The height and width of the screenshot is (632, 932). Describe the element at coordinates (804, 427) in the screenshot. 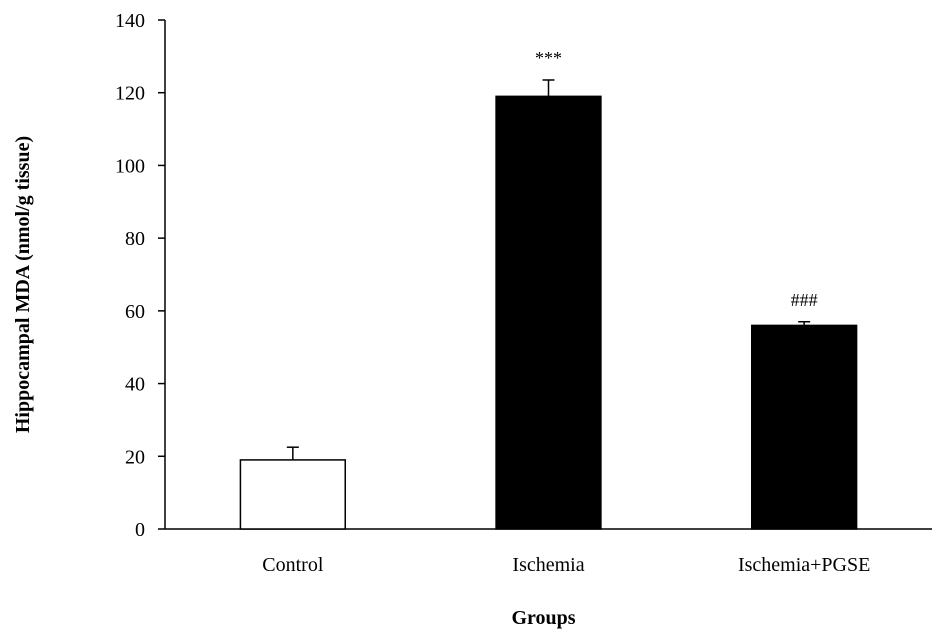

I see `bar-ischemia-pgse` at that location.